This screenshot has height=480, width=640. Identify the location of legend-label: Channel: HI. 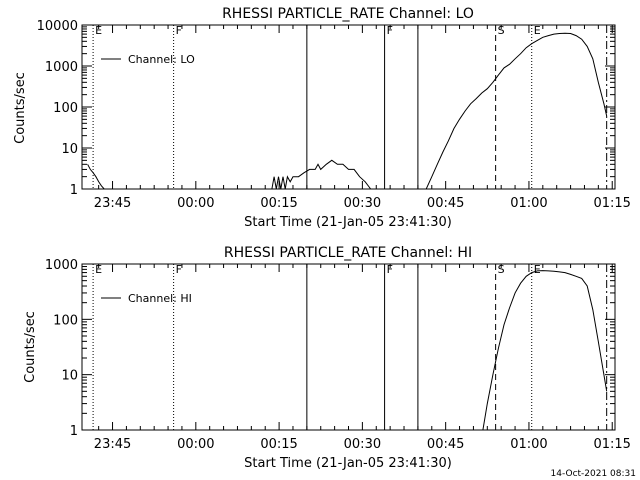
(160, 298).